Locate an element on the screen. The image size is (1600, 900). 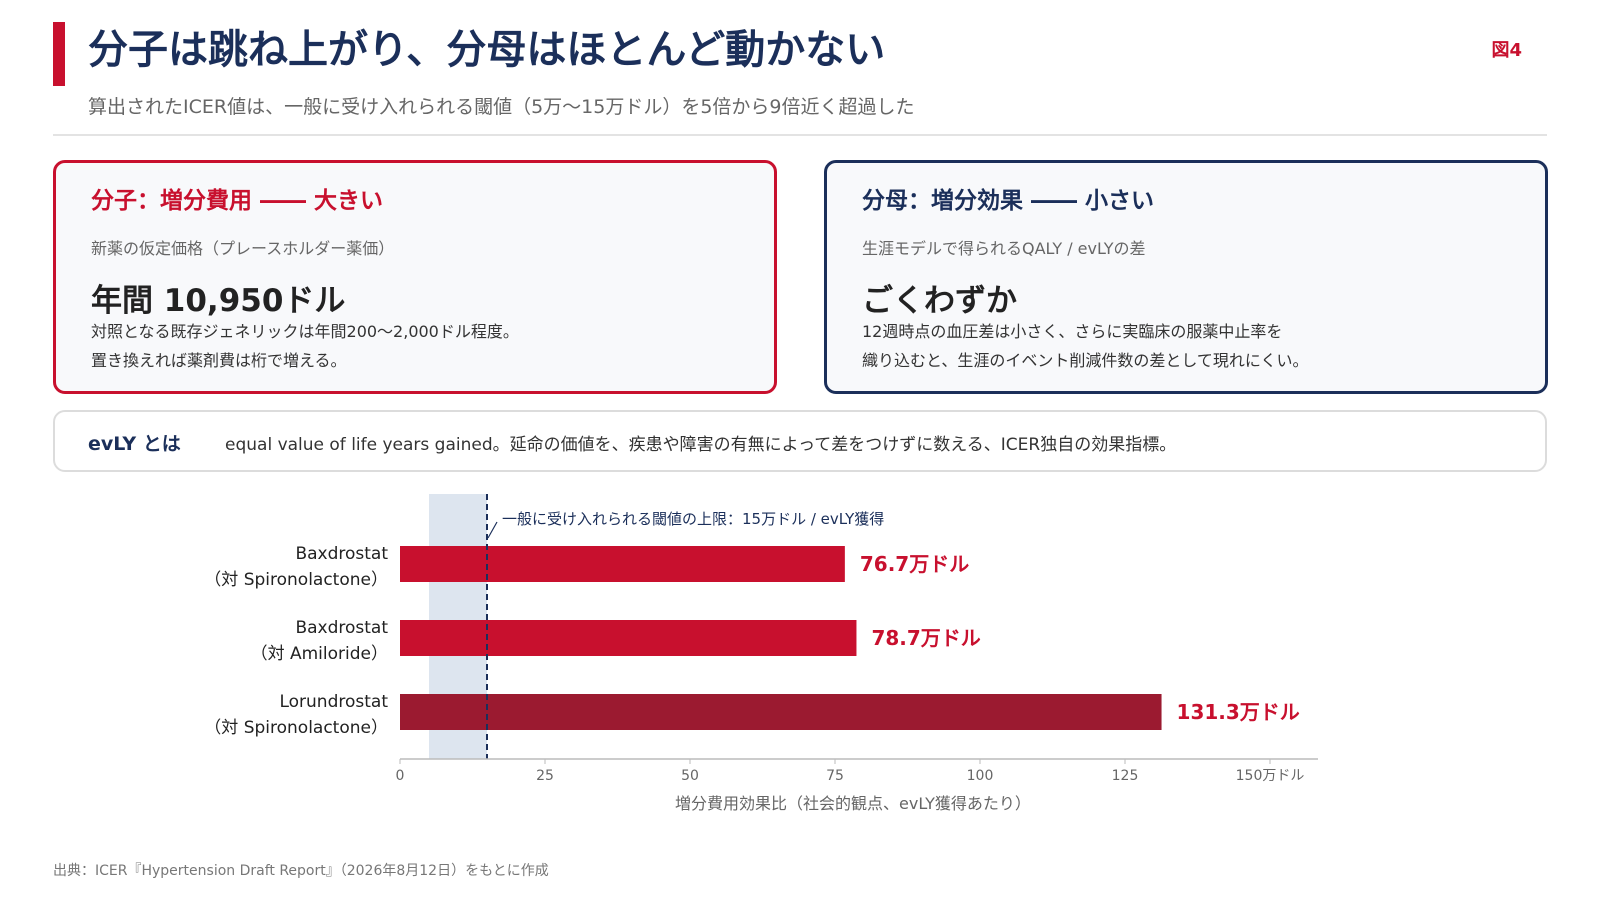
x-tick-label-100: 100 is located at coordinates (980, 776).